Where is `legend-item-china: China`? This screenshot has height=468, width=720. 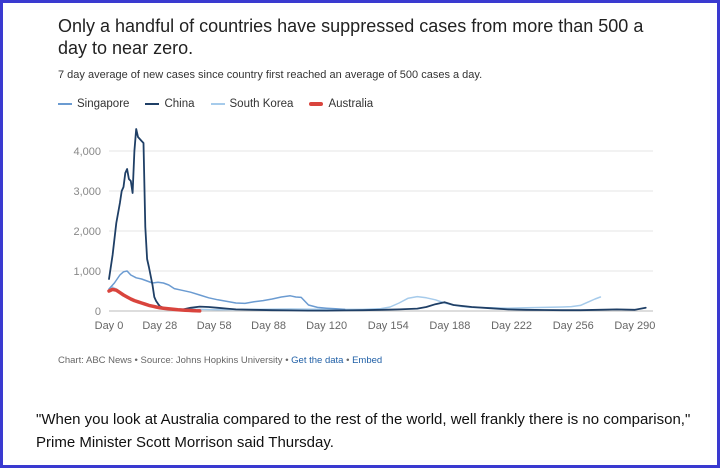 legend-item-china: China is located at coordinates (170, 104).